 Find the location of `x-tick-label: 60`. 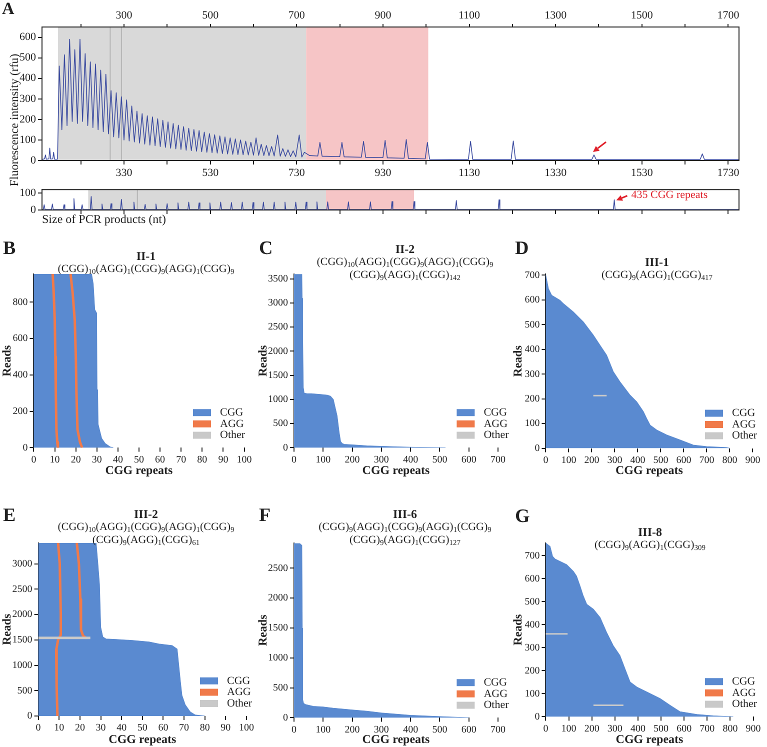

x-tick-label: 60 is located at coordinates (160, 460).